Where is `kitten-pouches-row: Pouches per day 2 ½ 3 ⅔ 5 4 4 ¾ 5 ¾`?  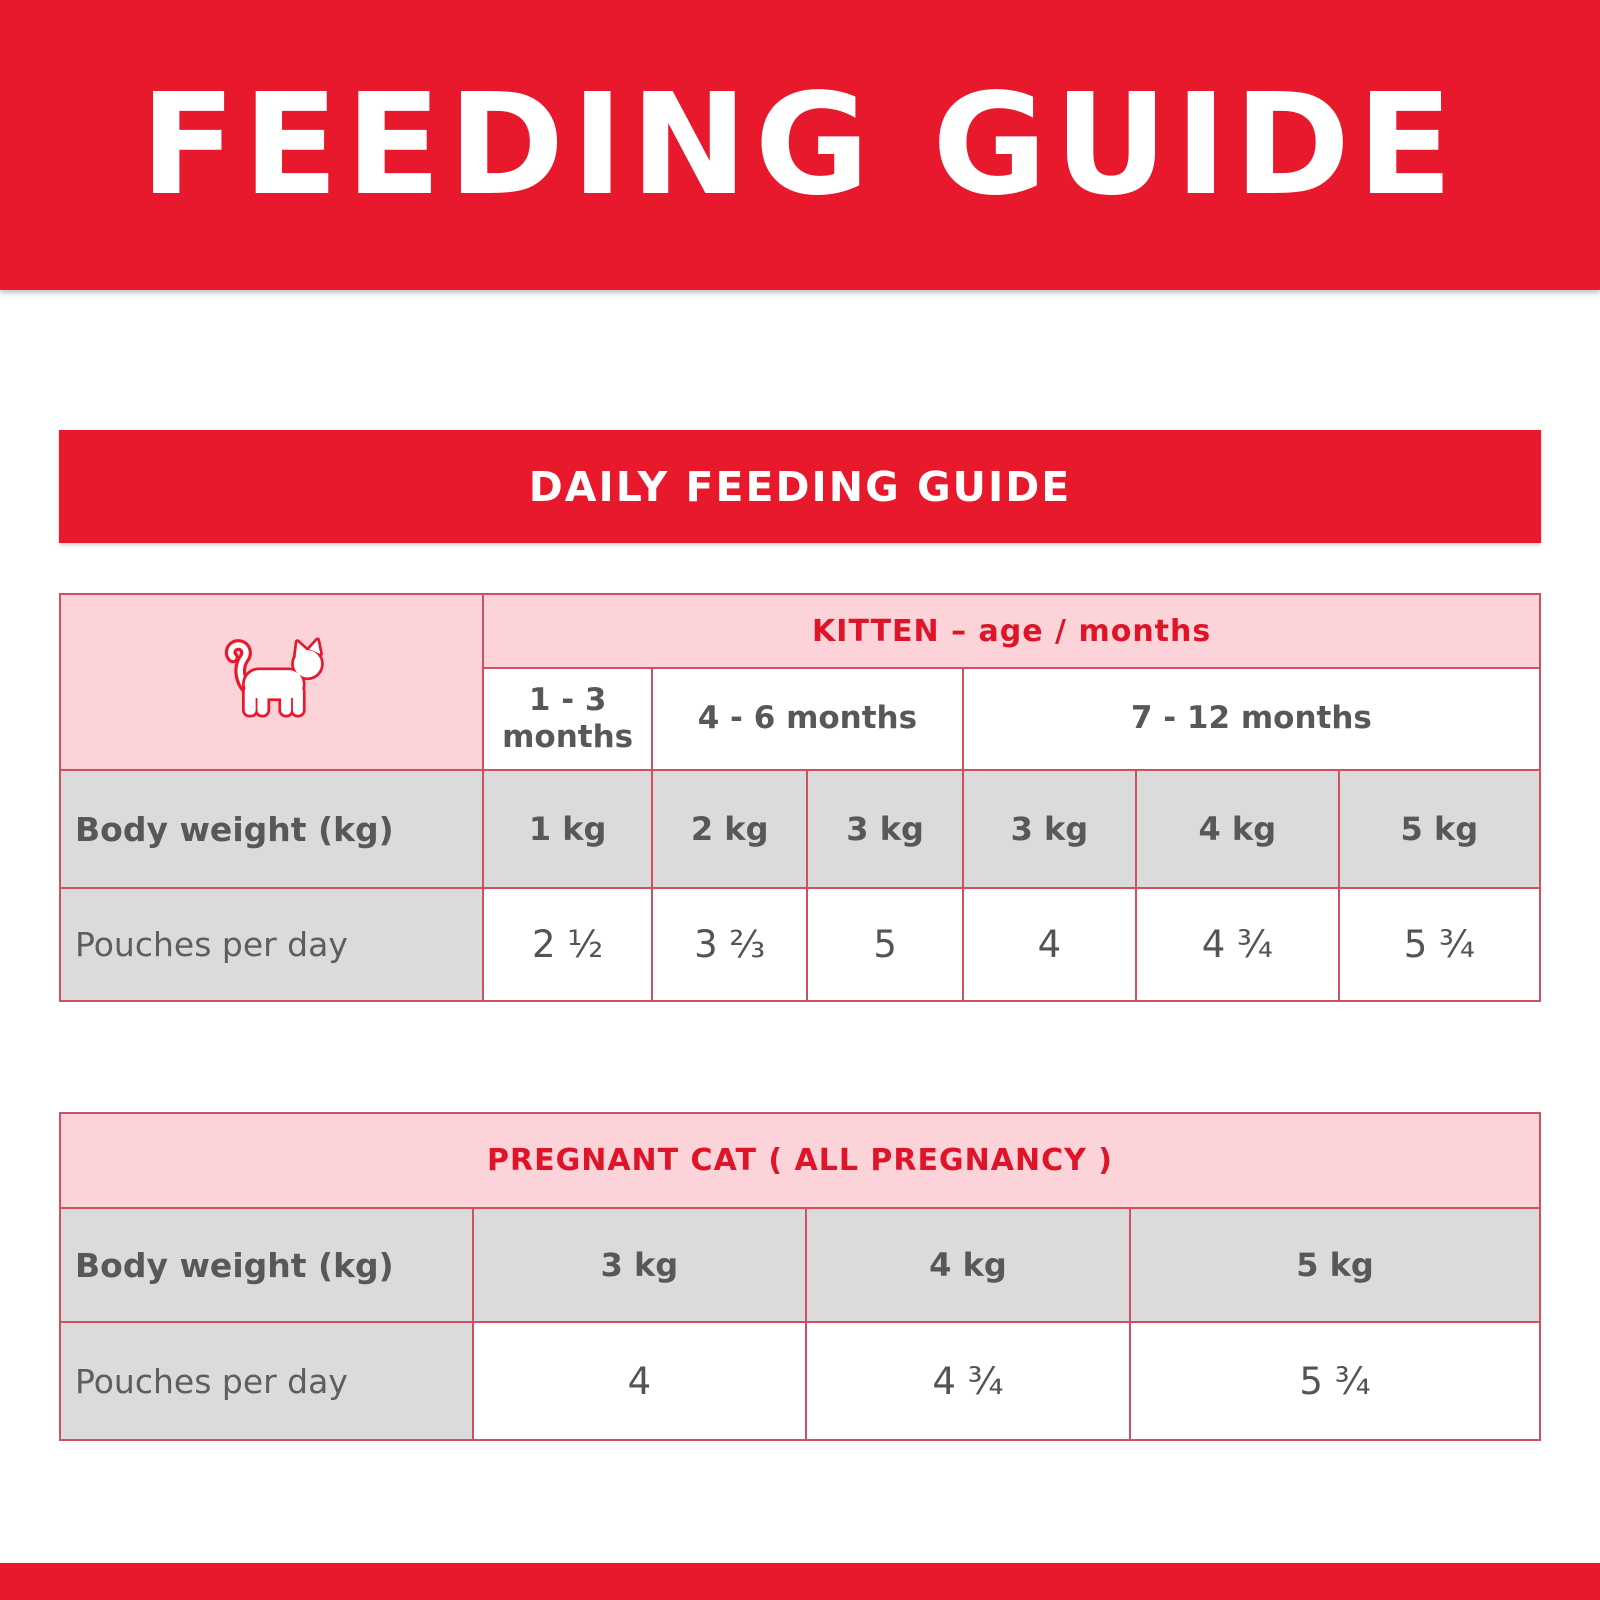 kitten-pouches-row: Pouches per day 2 ½ 3 ⅔ 5 4 4 ¾ 5 ¾ is located at coordinates (800, 944).